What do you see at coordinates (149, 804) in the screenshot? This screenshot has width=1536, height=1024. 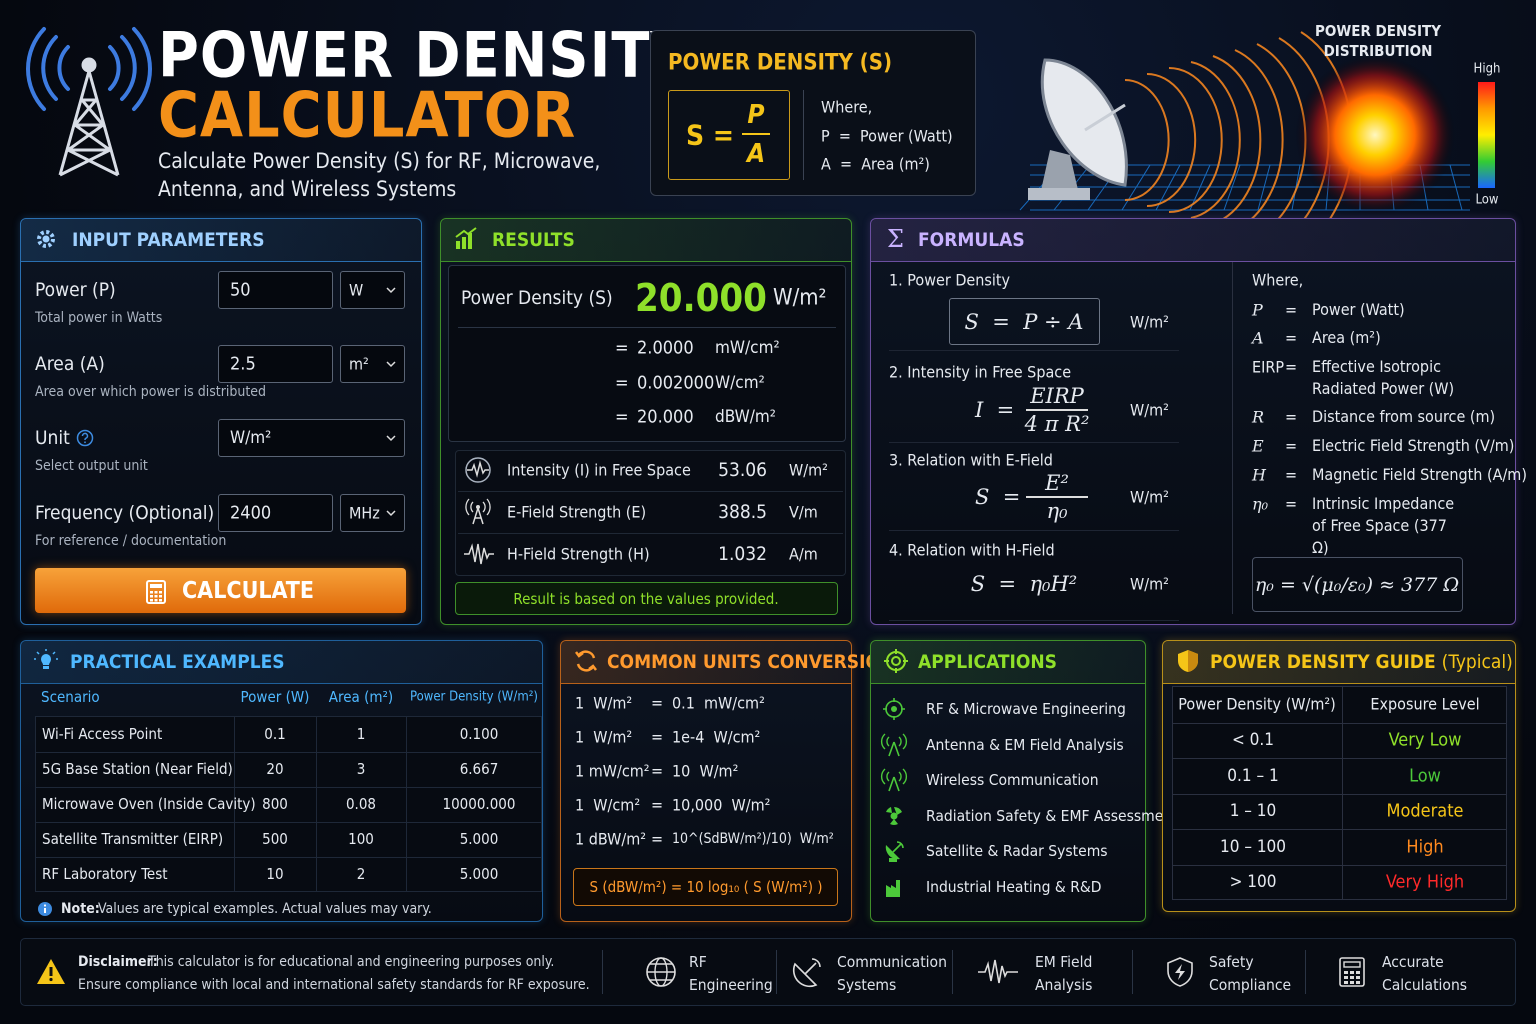 I see `table-cell: Microwave Oven (Inside Cavity)` at bounding box center [149, 804].